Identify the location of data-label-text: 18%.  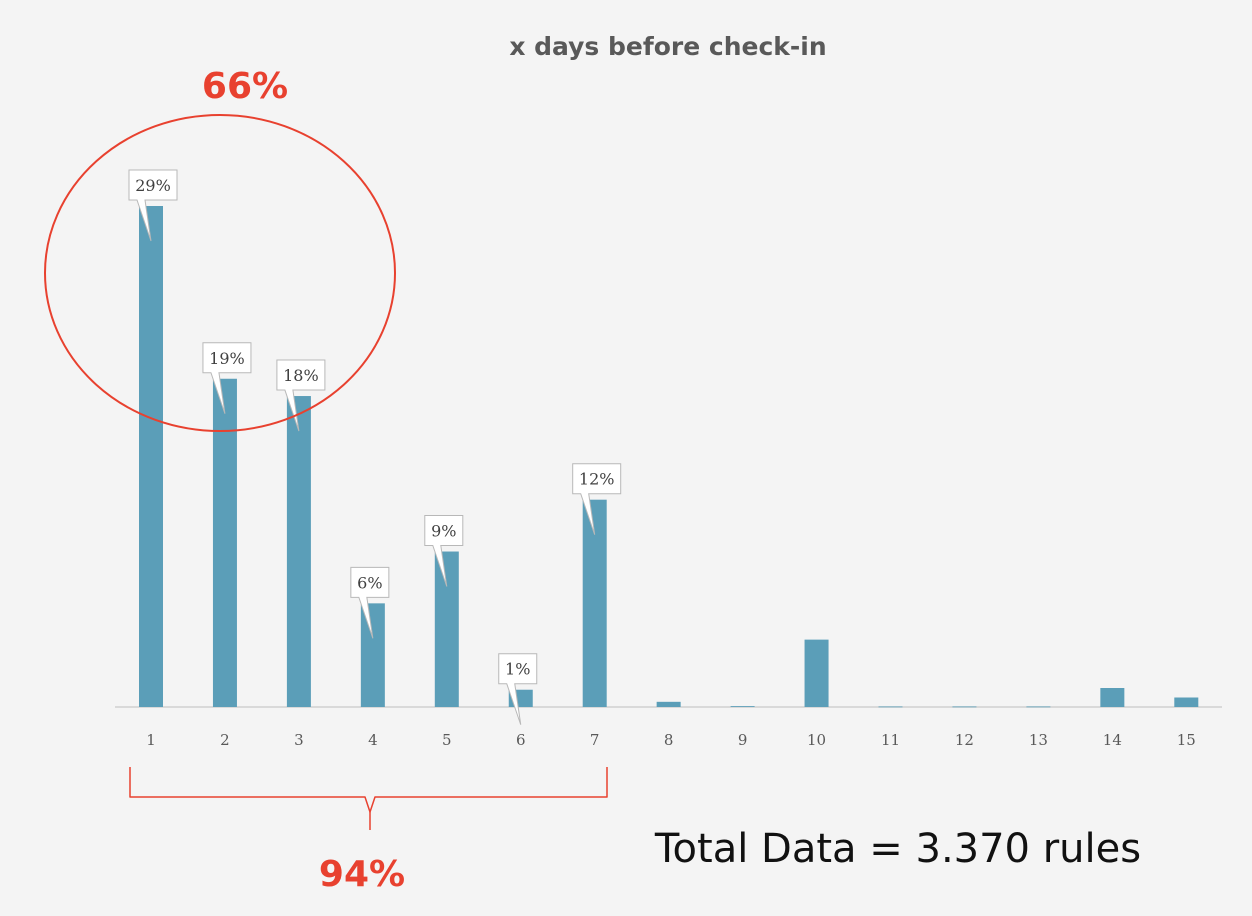
(301, 375).